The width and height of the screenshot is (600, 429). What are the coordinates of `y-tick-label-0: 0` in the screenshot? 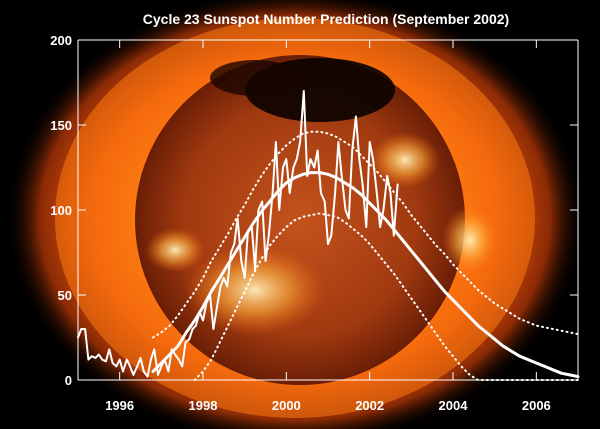 It's located at (68, 380).